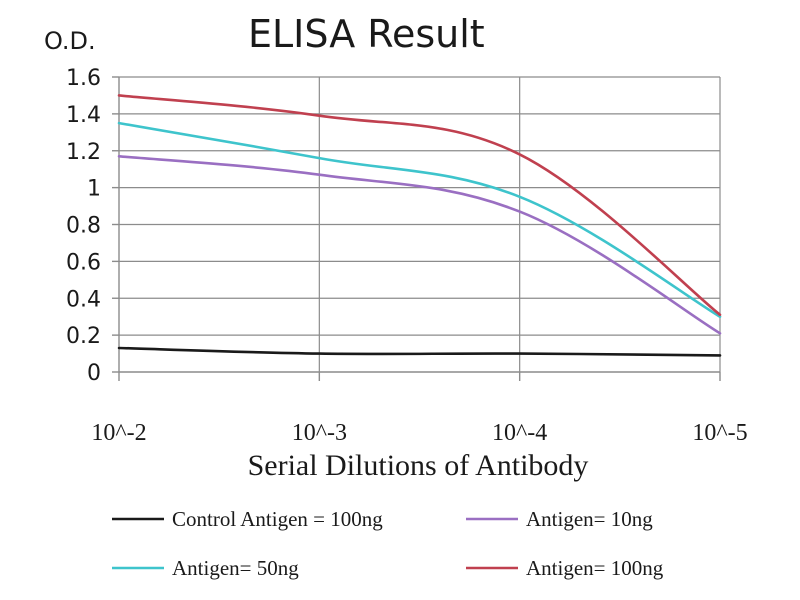 The image size is (800, 600). I want to click on series-line-control-antigen-100ng, so click(419, 351).